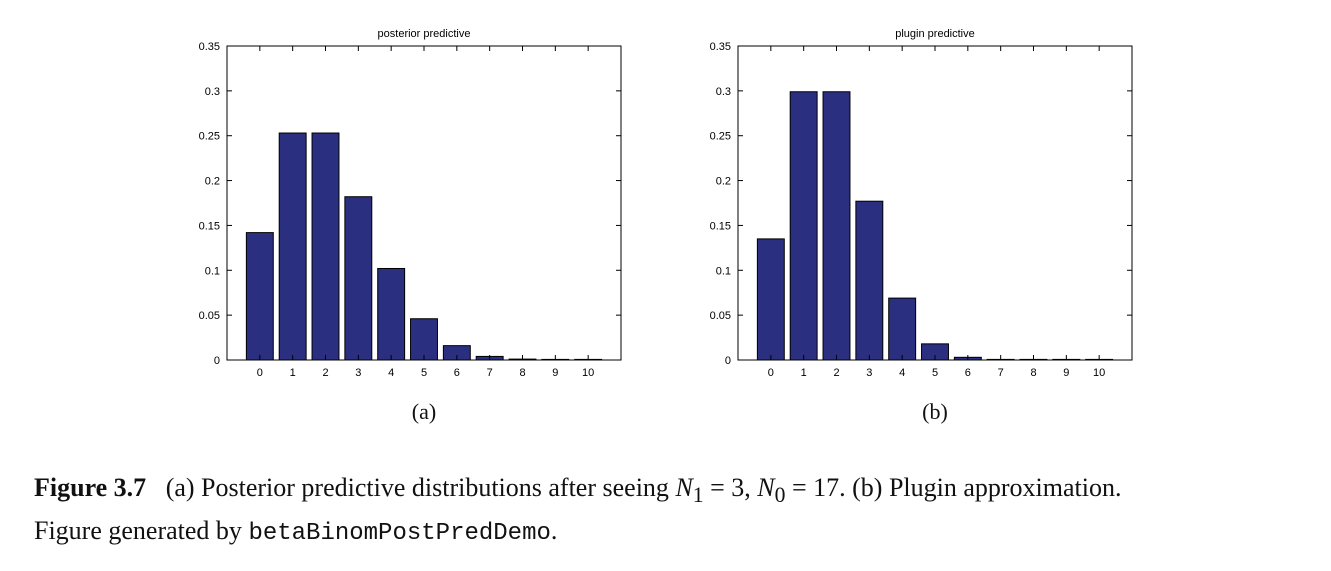 The image size is (1331, 571). I want to click on chart-title: posterior predictive, so click(424, 34).